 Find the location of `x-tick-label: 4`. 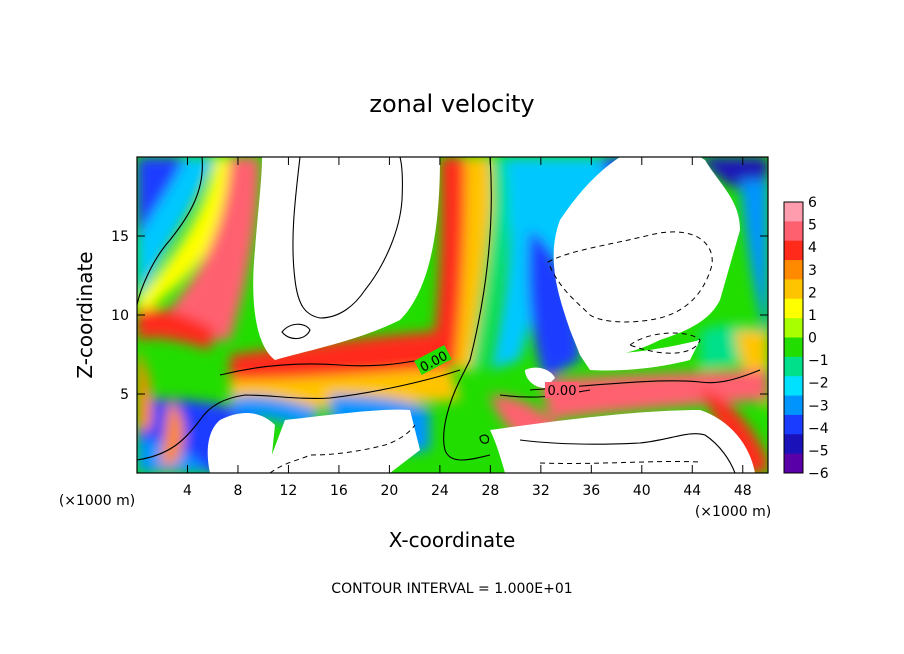

x-tick-label: 4 is located at coordinates (187, 491).